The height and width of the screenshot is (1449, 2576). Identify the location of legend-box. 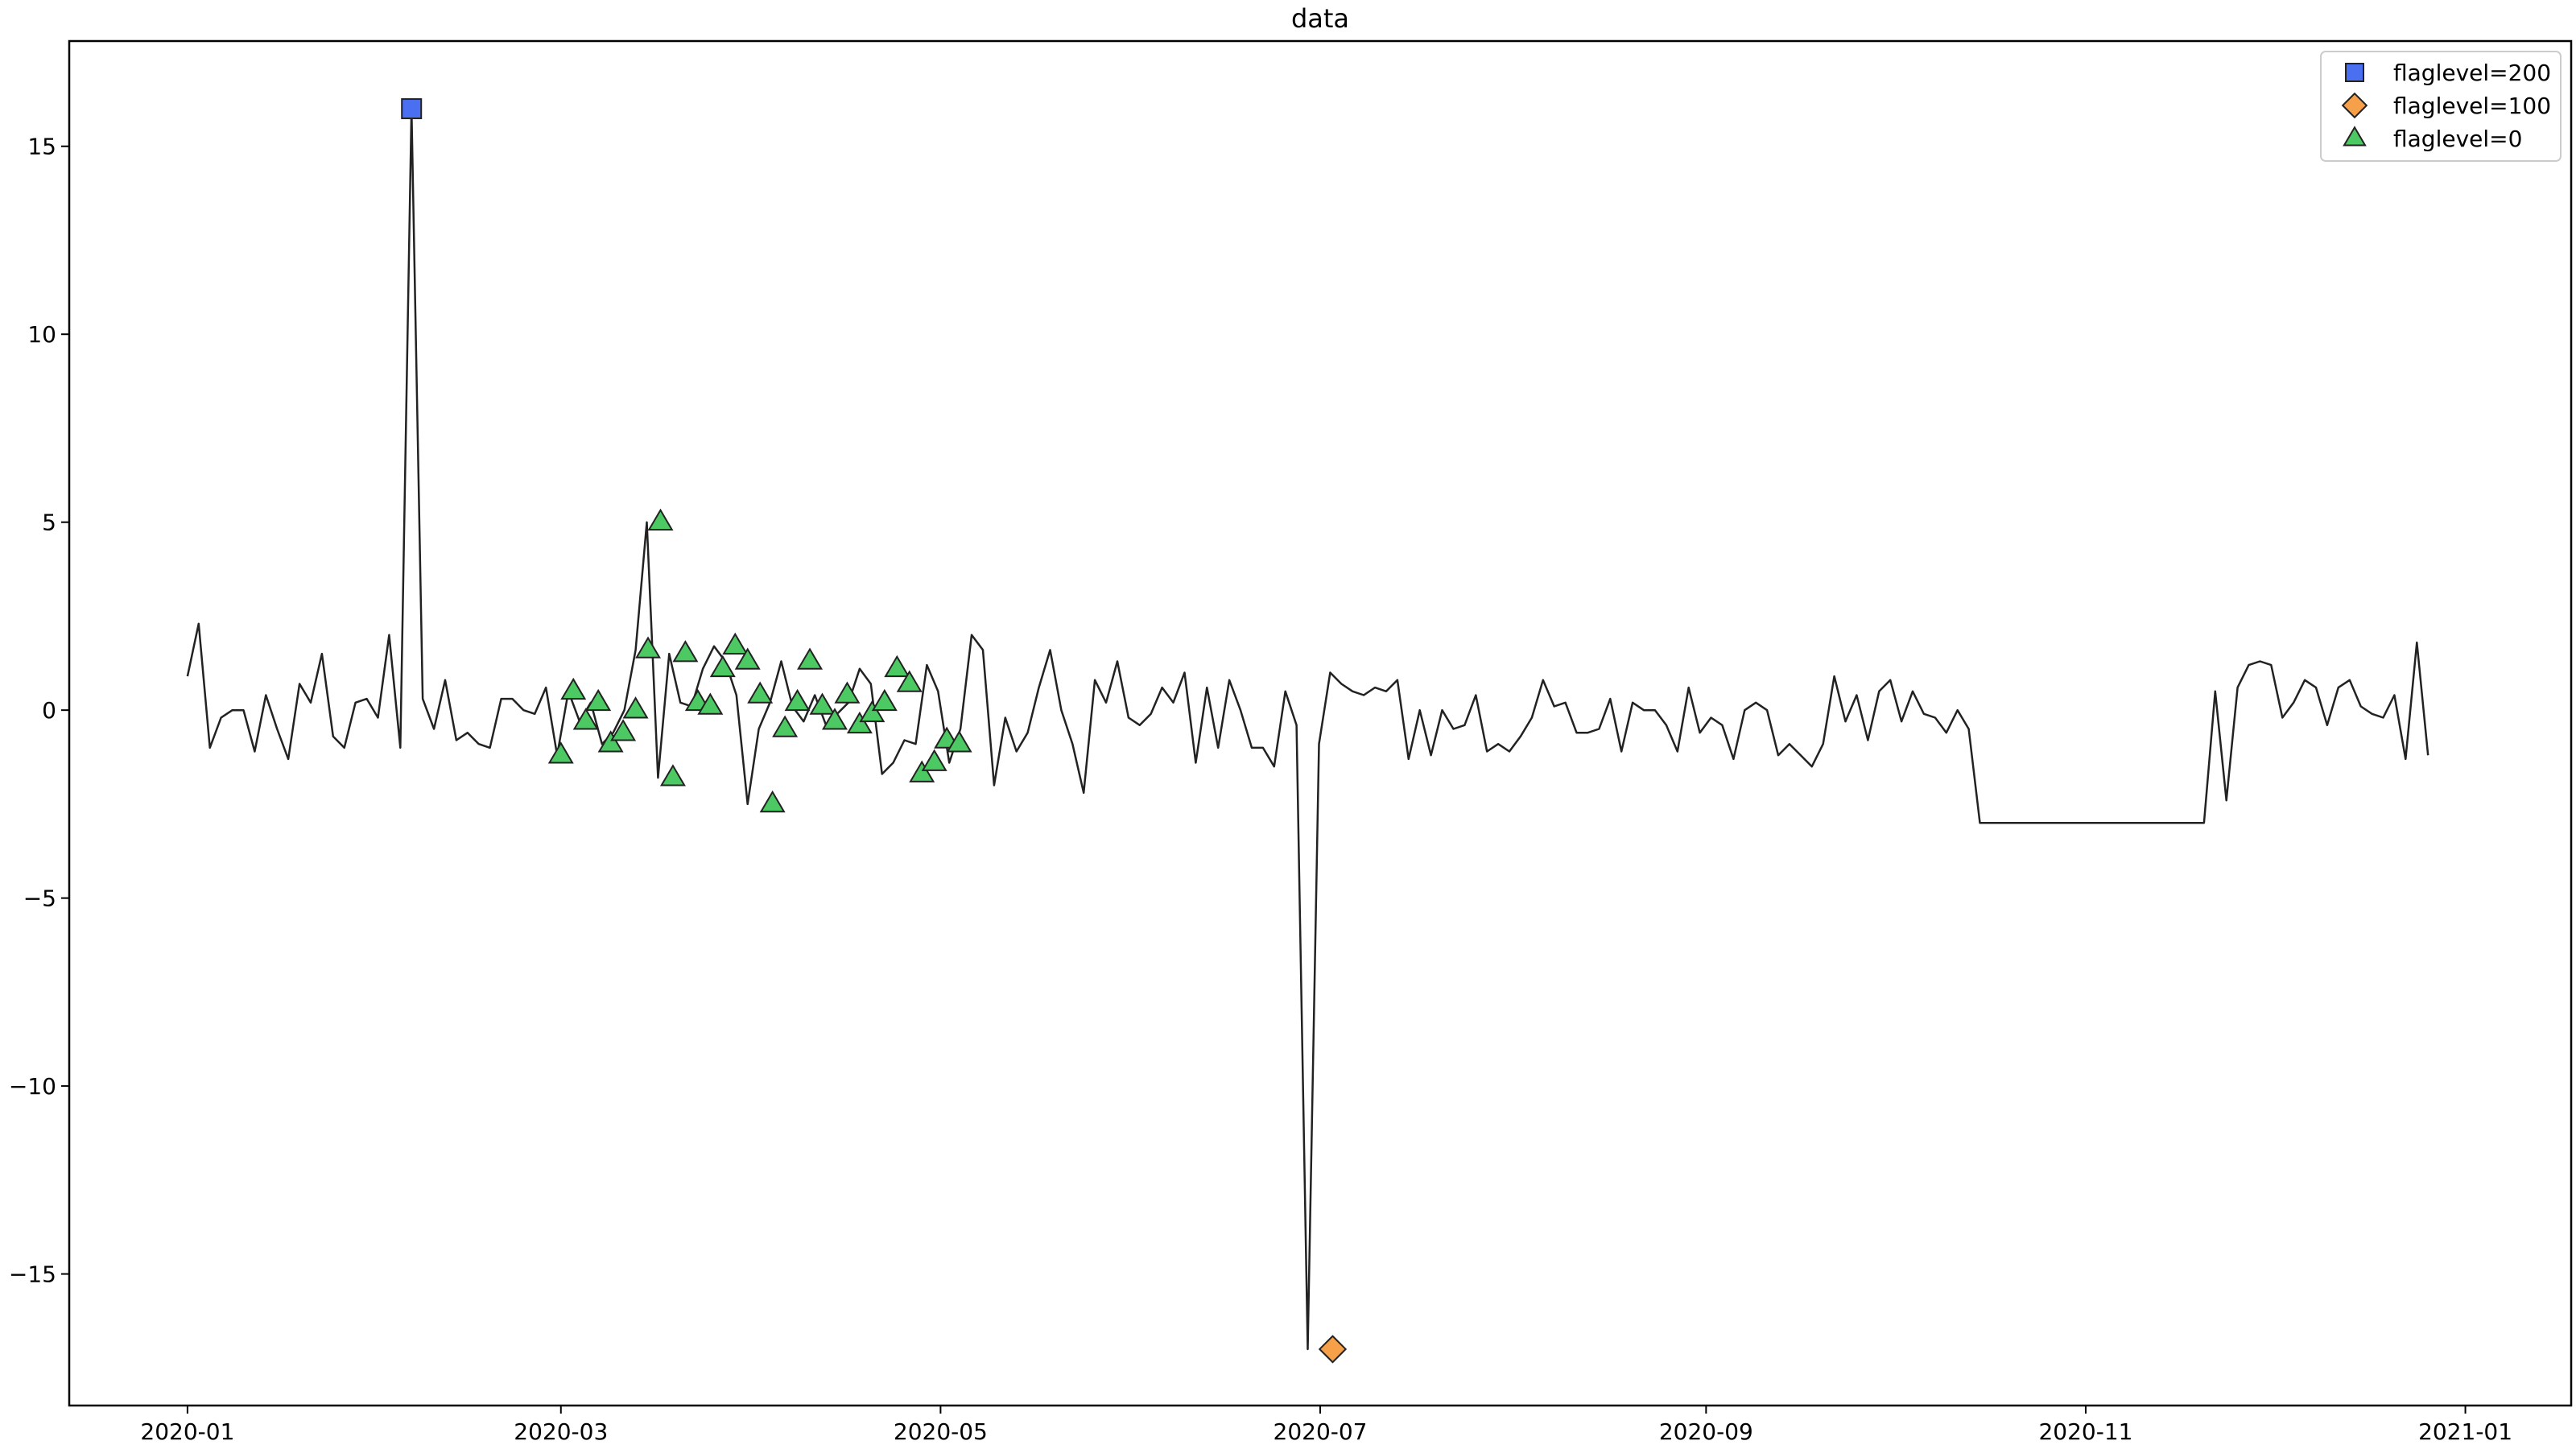
(2441, 106).